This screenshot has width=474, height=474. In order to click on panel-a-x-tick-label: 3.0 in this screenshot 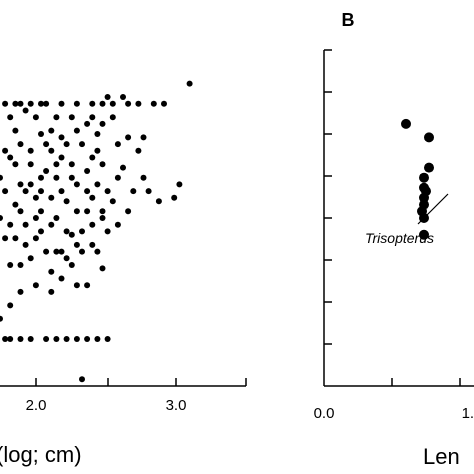, I will do `click(176, 405)`.